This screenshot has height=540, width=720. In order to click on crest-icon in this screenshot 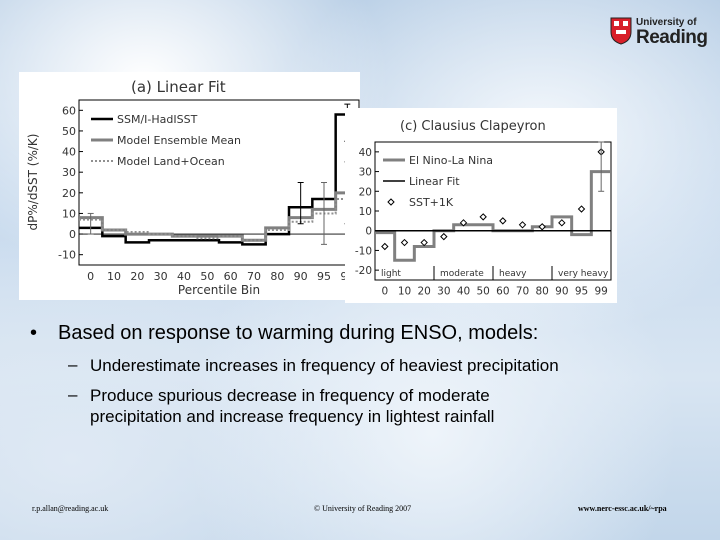, I will do `click(621, 31)`.